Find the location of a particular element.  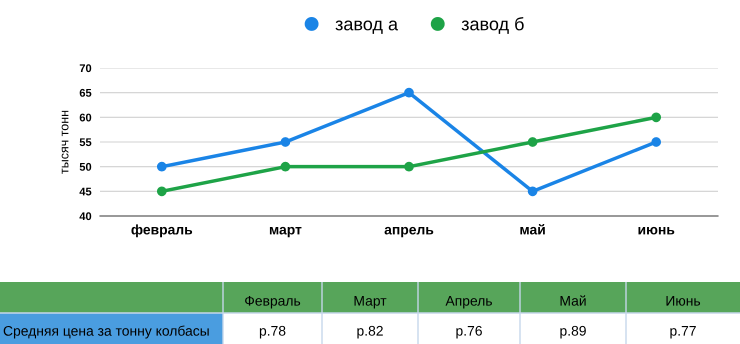

y-tick-label: 50 is located at coordinates (86, 166).